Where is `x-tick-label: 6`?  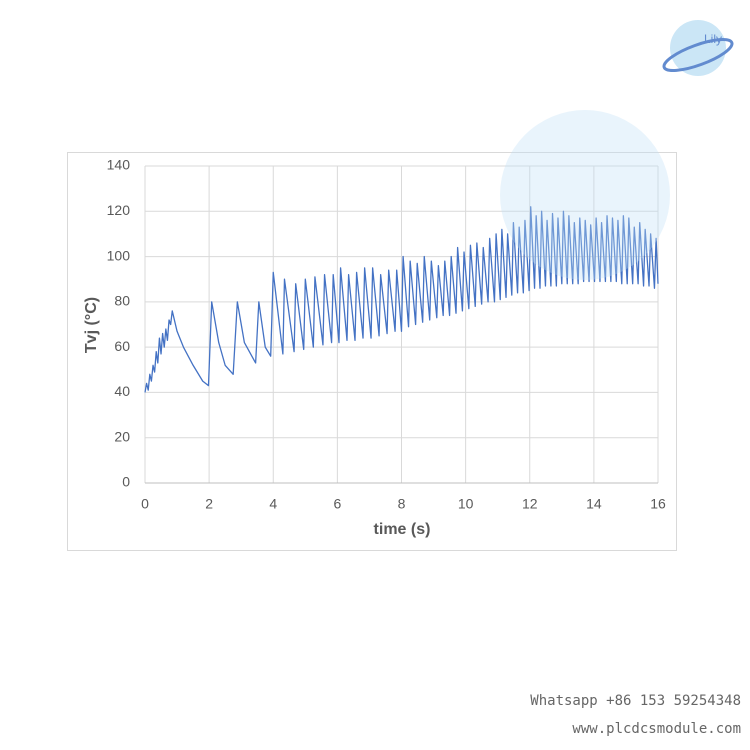
x-tick-label: 6 is located at coordinates (337, 504).